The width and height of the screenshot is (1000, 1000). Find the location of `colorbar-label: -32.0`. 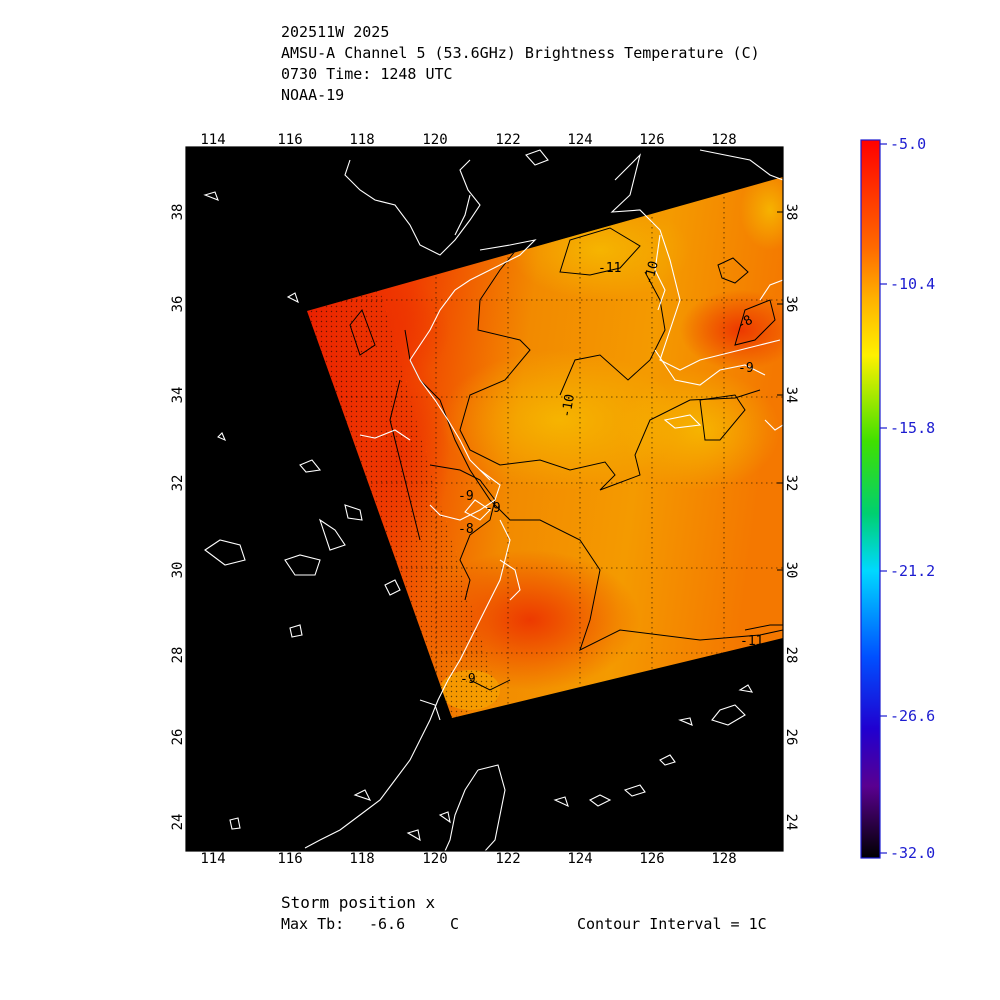

colorbar-label: -32.0 is located at coordinates (912, 853).